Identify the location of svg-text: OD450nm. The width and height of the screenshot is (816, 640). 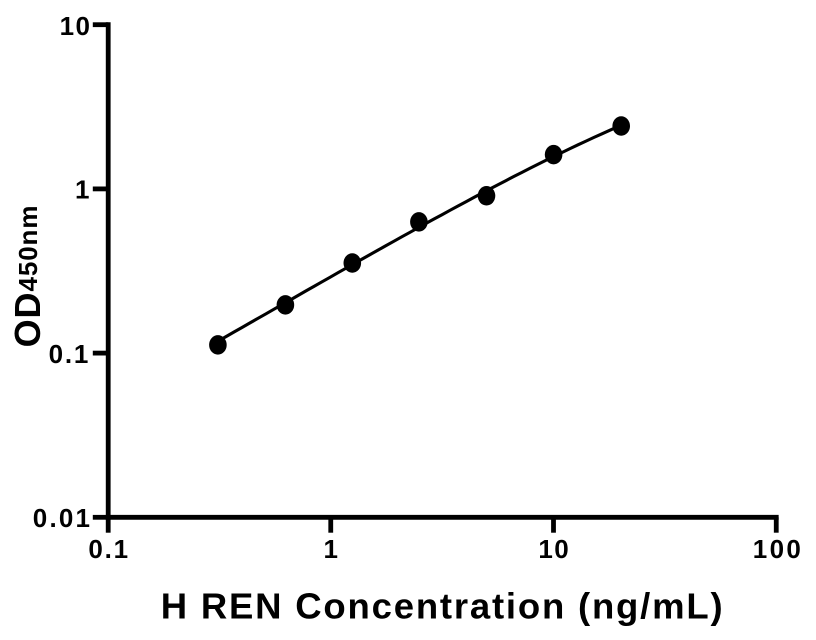
(27, 276).